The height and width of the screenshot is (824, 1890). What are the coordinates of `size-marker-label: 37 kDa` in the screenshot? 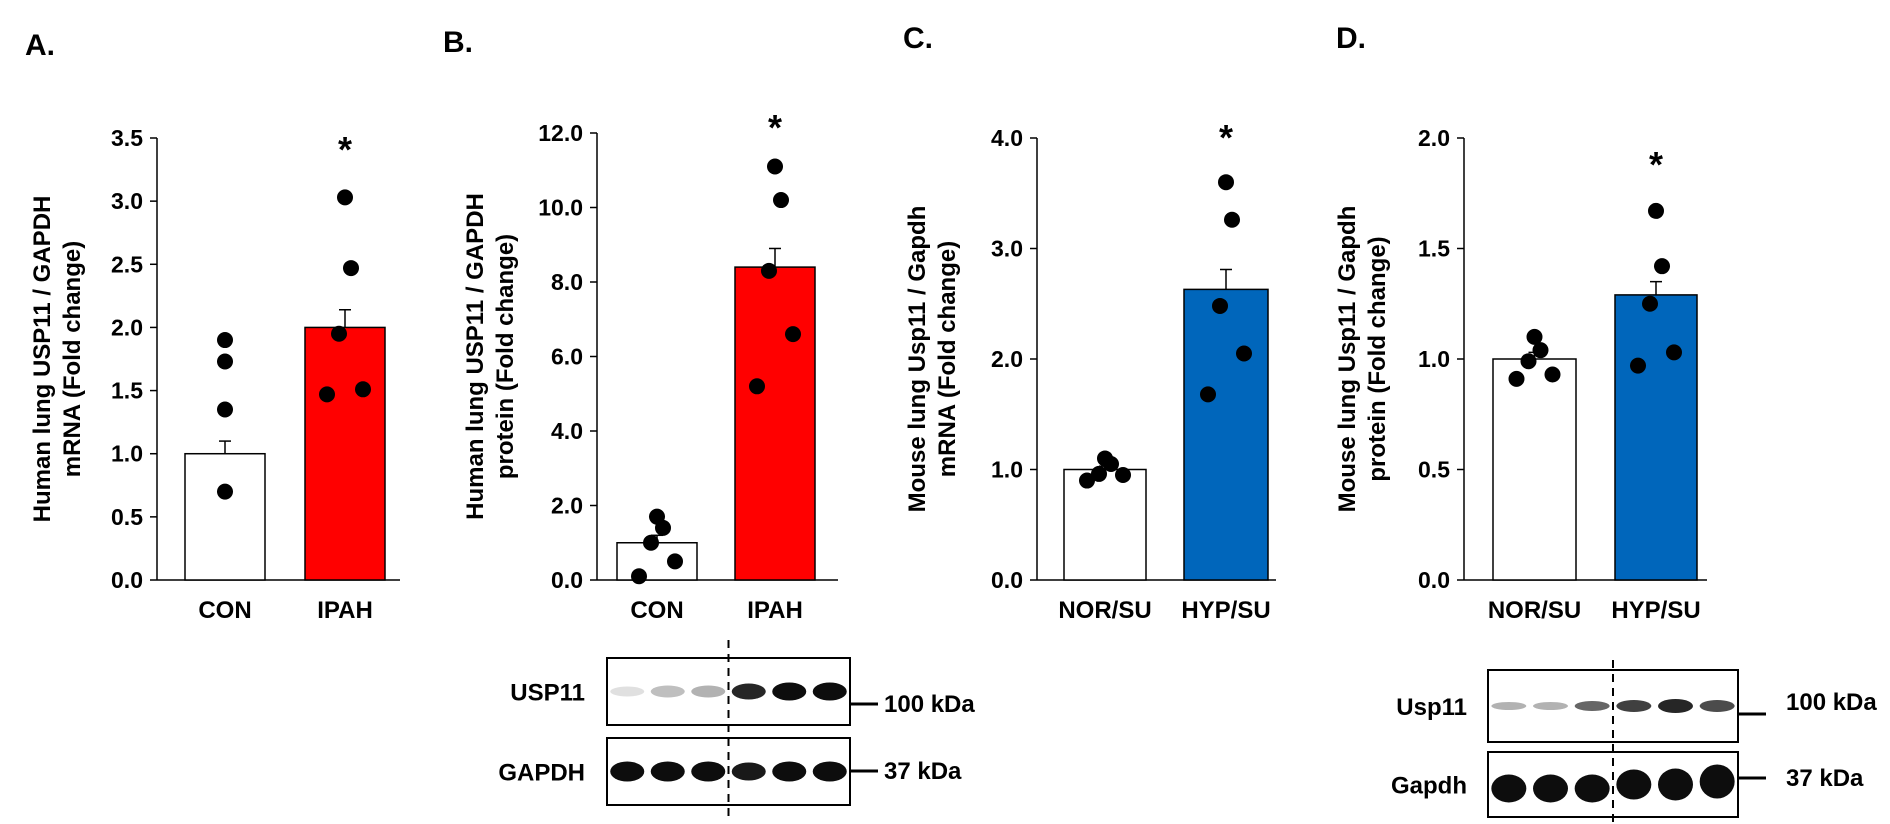 It's located at (1825, 778).